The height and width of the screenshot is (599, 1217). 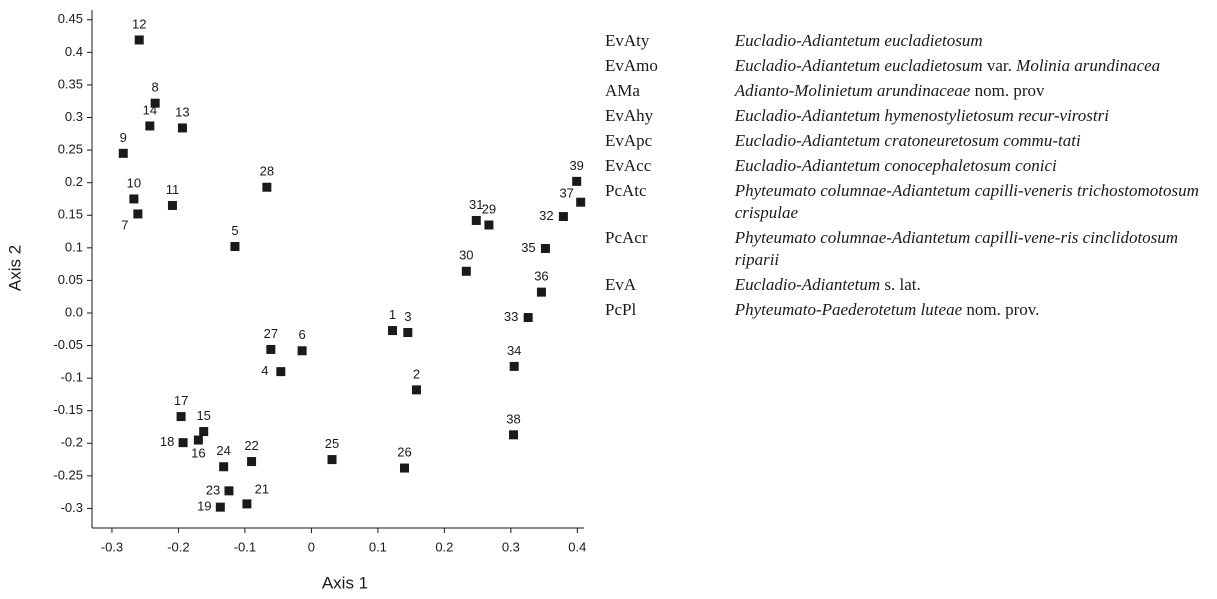 I want to click on description: Eucladio-Adiantetum s. lat., so click(x=975, y=286).